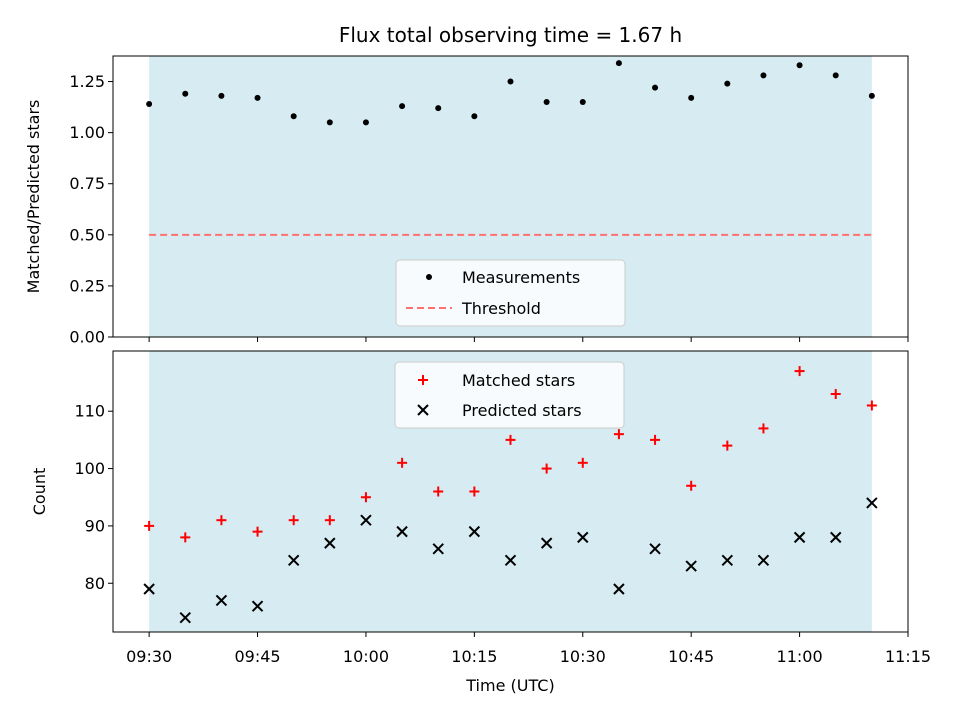 The height and width of the screenshot is (720, 960). Describe the element at coordinates (149, 656) in the screenshot. I see `x-tick-label: 09:30` at that location.